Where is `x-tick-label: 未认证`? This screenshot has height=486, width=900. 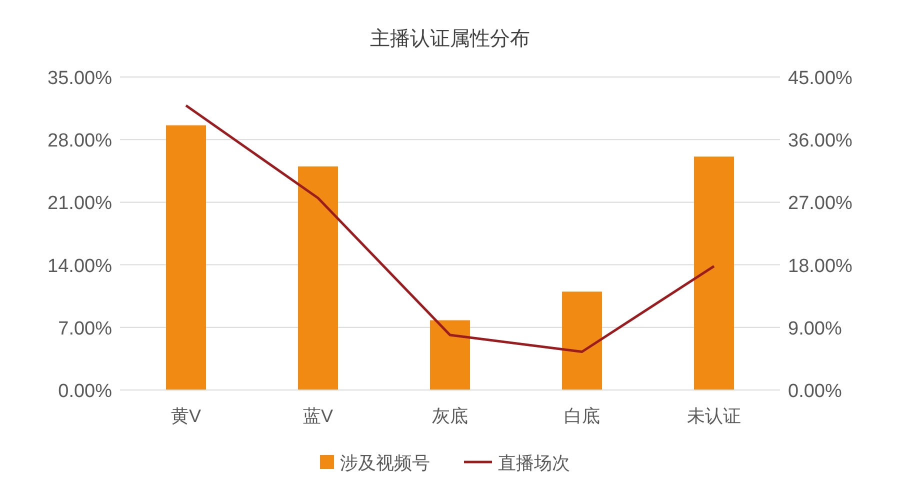
x-tick-label: 未认证 is located at coordinates (714, 416).